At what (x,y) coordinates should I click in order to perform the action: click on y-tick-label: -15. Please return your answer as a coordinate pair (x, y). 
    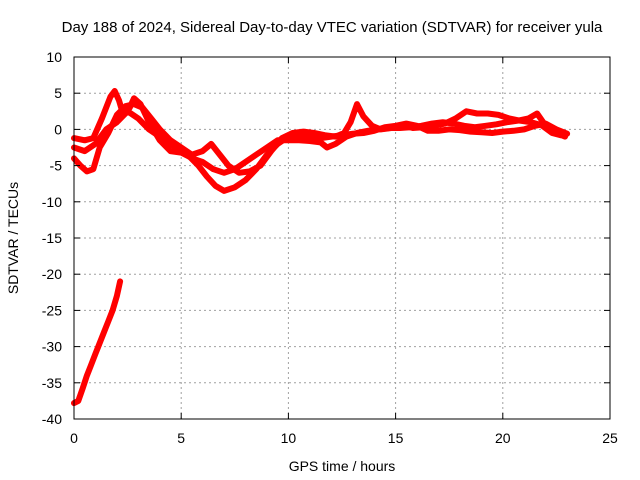
    Looking at the image, I should click on (52, 238).